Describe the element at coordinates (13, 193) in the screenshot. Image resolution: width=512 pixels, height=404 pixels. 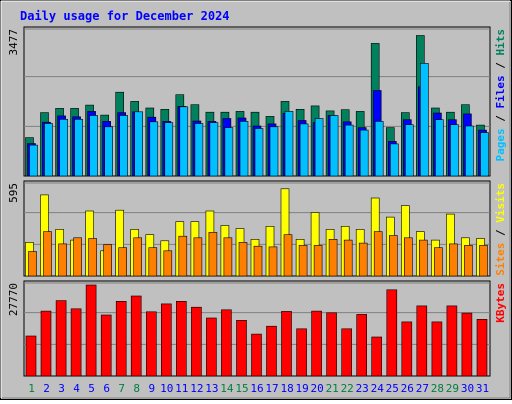
I see `y-max-label-visits-sites: 595` at that location.